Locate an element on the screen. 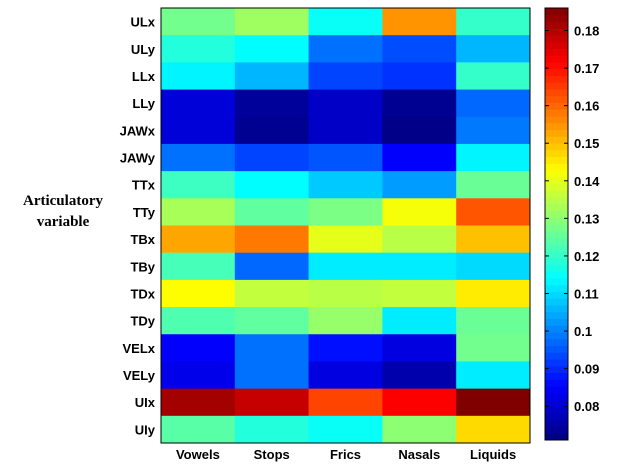 The width and height of the screenshot is (617, 464). heatmap-cell-vely-vowels is located at coordinates (198, 375).